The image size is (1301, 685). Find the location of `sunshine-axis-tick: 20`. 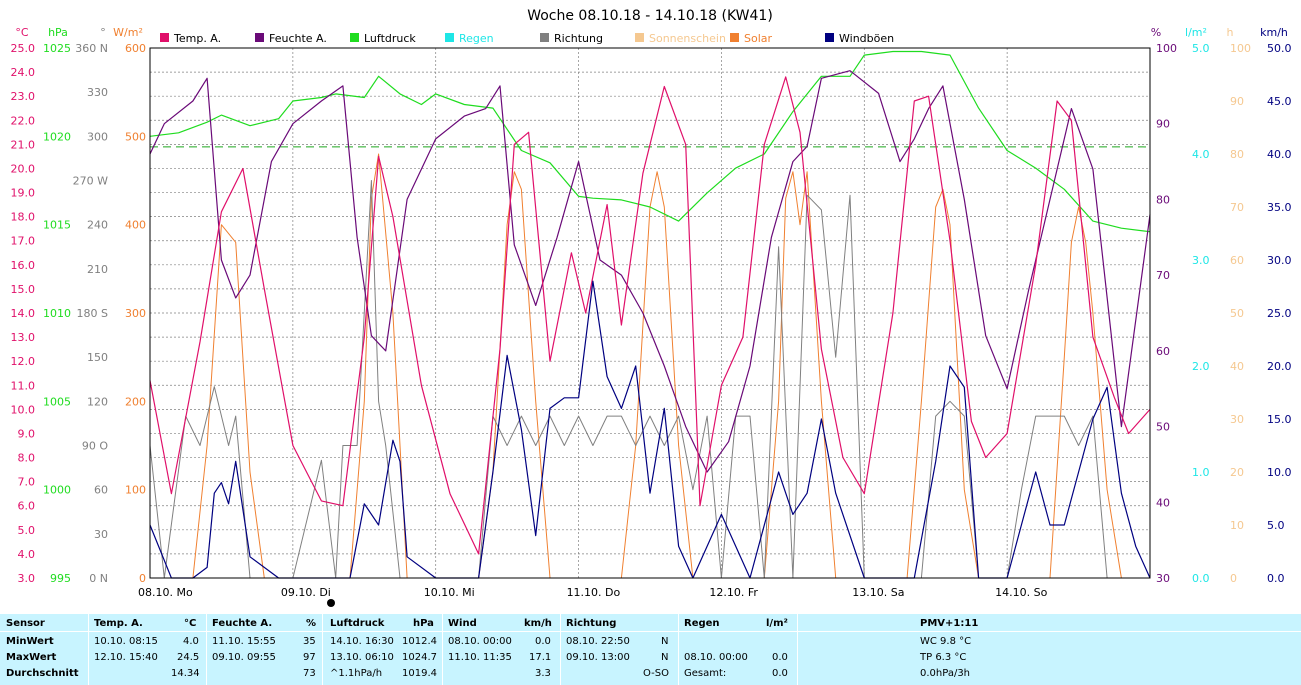

sunshine-axis-tick: 20 is located at coordinates (1237, 472).